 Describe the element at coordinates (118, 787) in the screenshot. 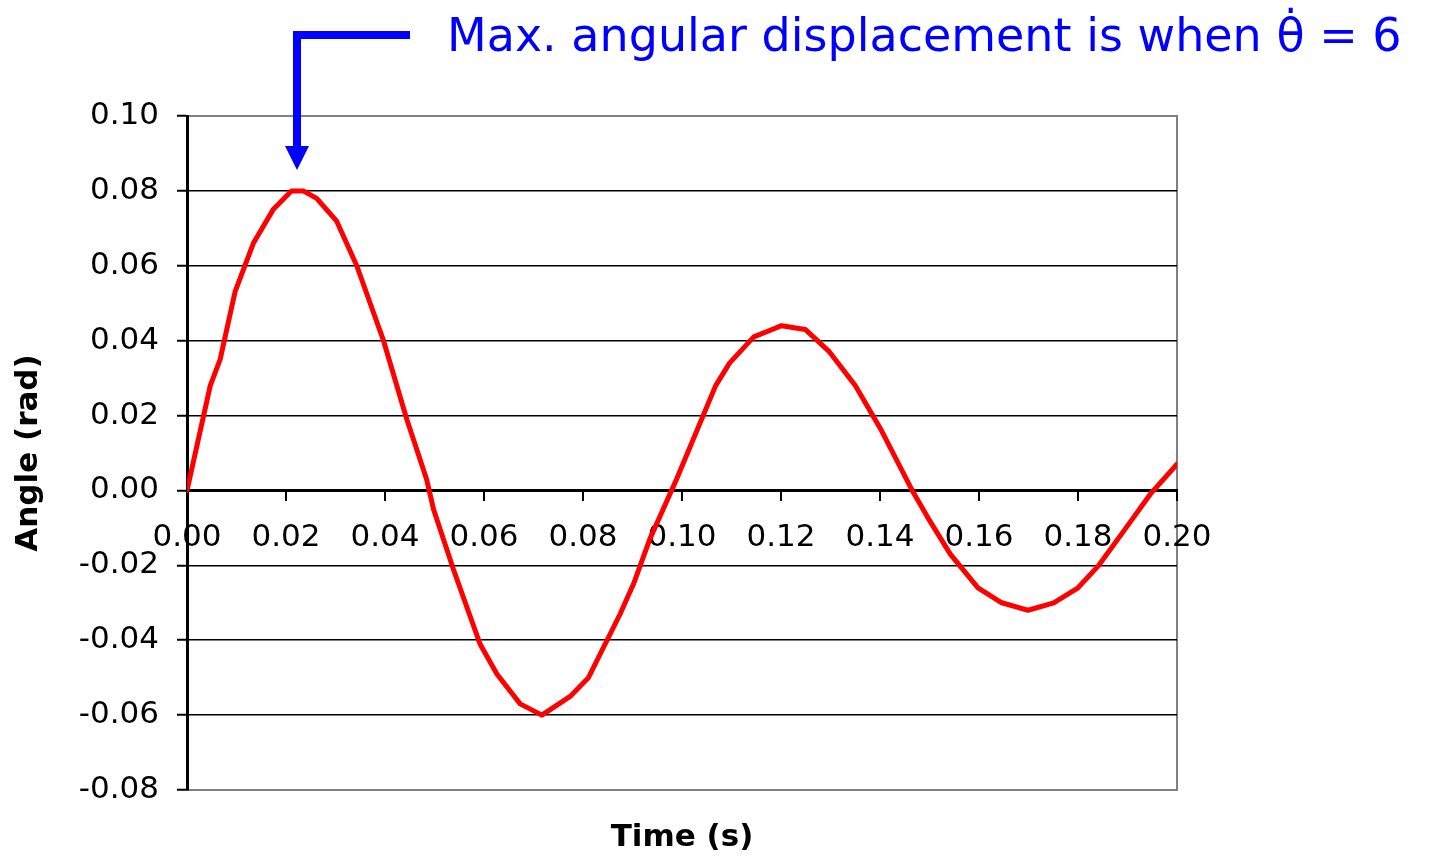

I see `y-tick-label: -0.08` at that location.